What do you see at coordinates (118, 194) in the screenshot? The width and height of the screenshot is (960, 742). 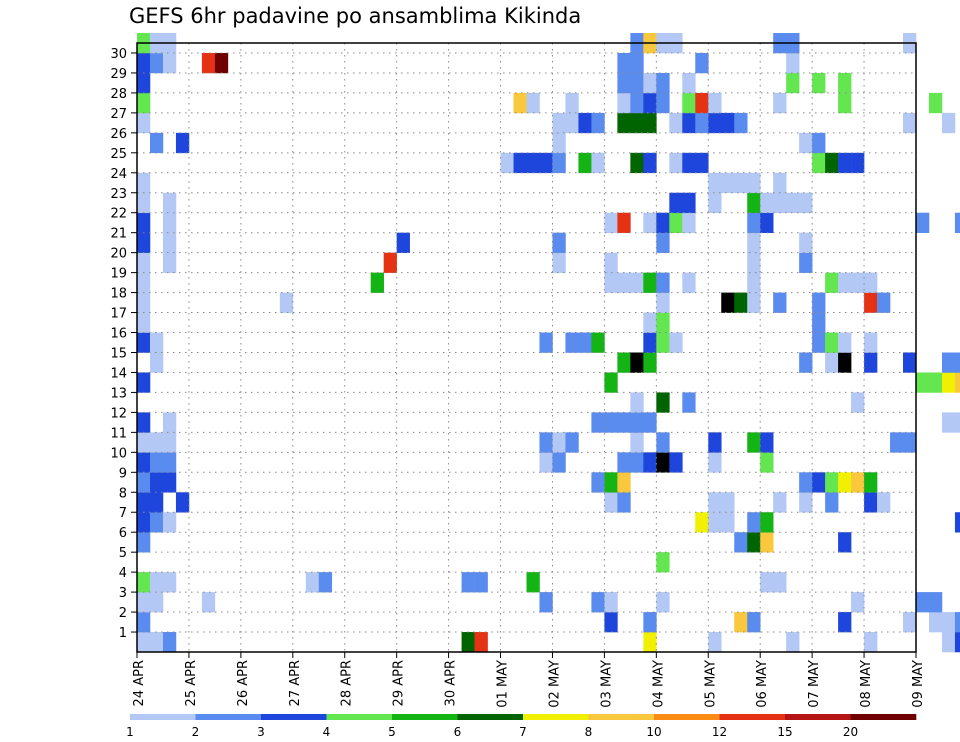 I see `y-tick-label: 23` at bounding box center [118, 194].